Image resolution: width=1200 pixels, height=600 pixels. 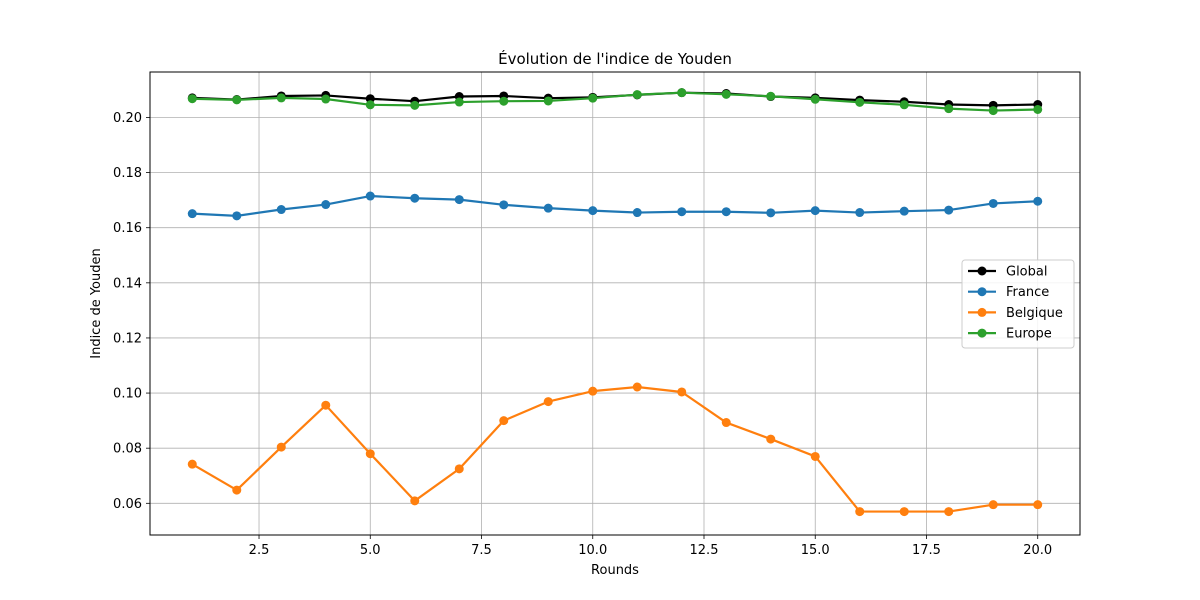 I want to click on x-axis-label: Rounds, so click(x=615, y=570).